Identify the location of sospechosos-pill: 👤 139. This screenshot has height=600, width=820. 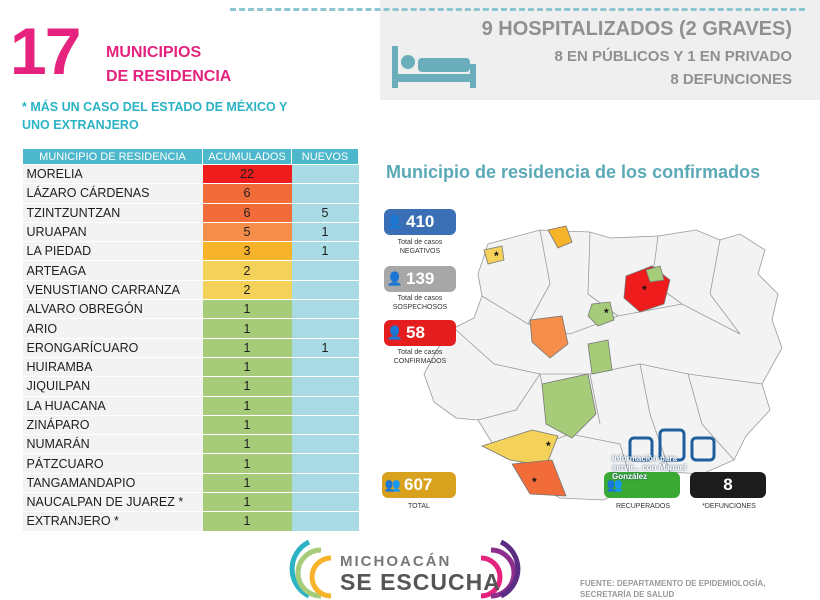
(420, 279).